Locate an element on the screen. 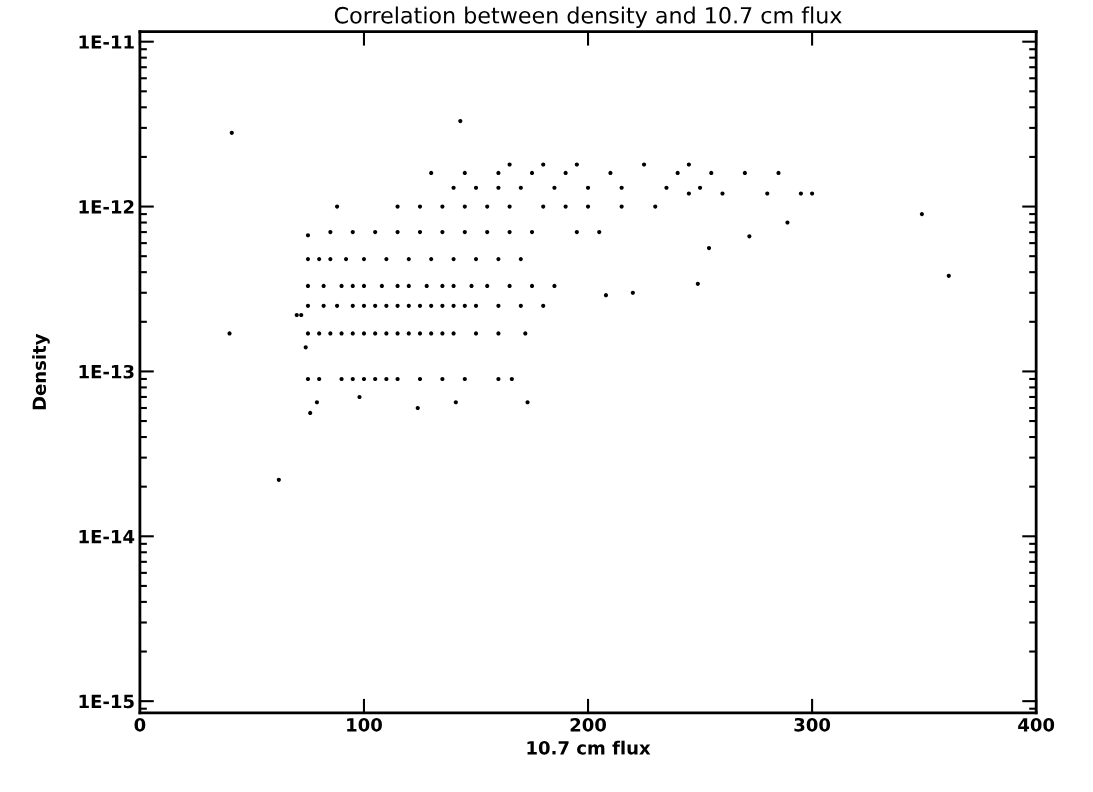  x-tick-label: 200 is located at coordinates (588, 724).